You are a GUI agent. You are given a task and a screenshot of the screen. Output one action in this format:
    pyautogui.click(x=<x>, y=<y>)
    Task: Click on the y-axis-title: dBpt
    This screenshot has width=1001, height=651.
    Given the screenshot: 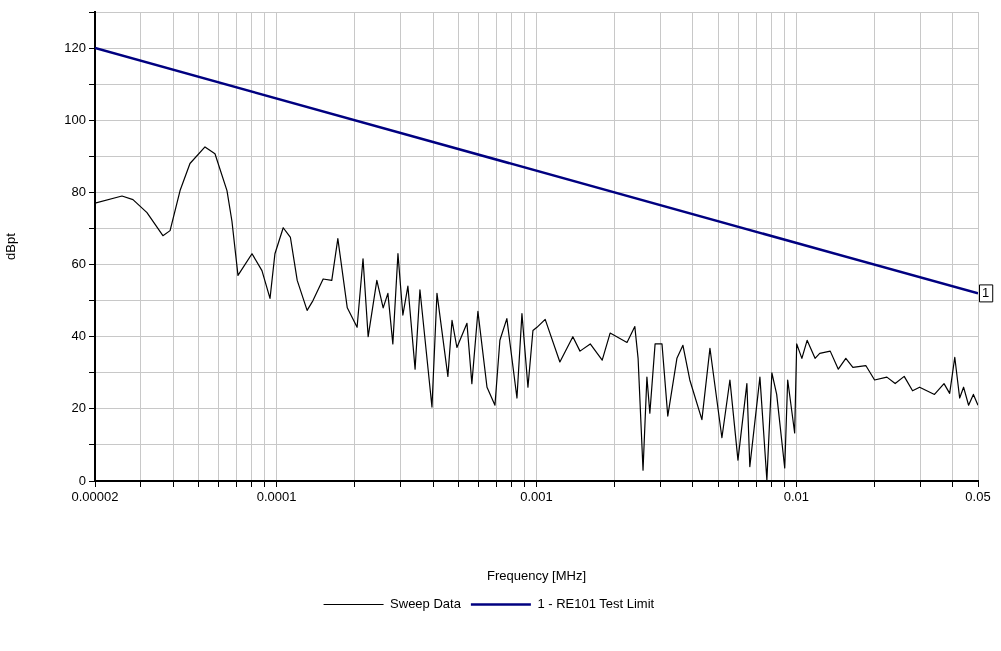 What is the action you would take?
    pyautogui.click(x=11, y=246)
    